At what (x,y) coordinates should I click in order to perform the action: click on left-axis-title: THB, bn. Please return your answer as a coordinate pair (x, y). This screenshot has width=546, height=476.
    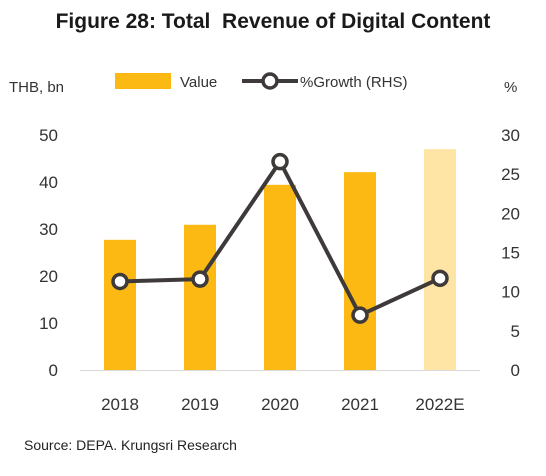
    Looking at the image, I should click on (36, 87).